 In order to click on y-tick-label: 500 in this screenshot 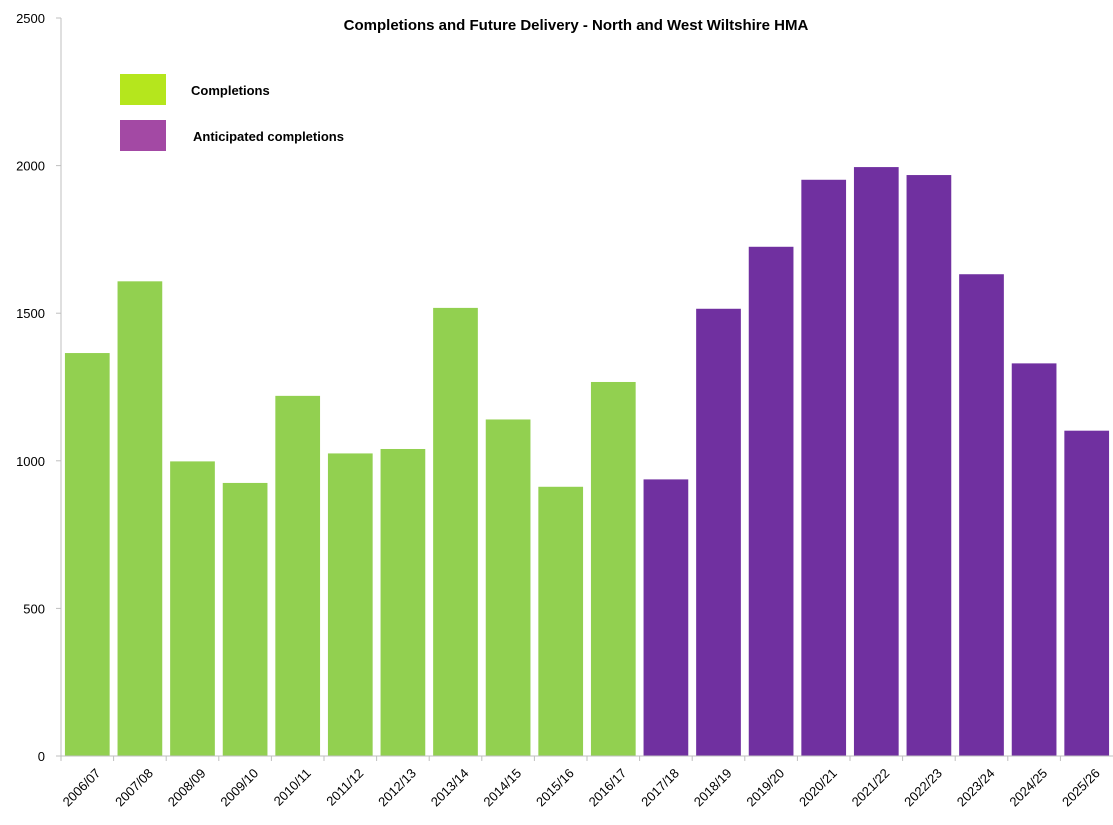, I will do `click(34, 608)`.